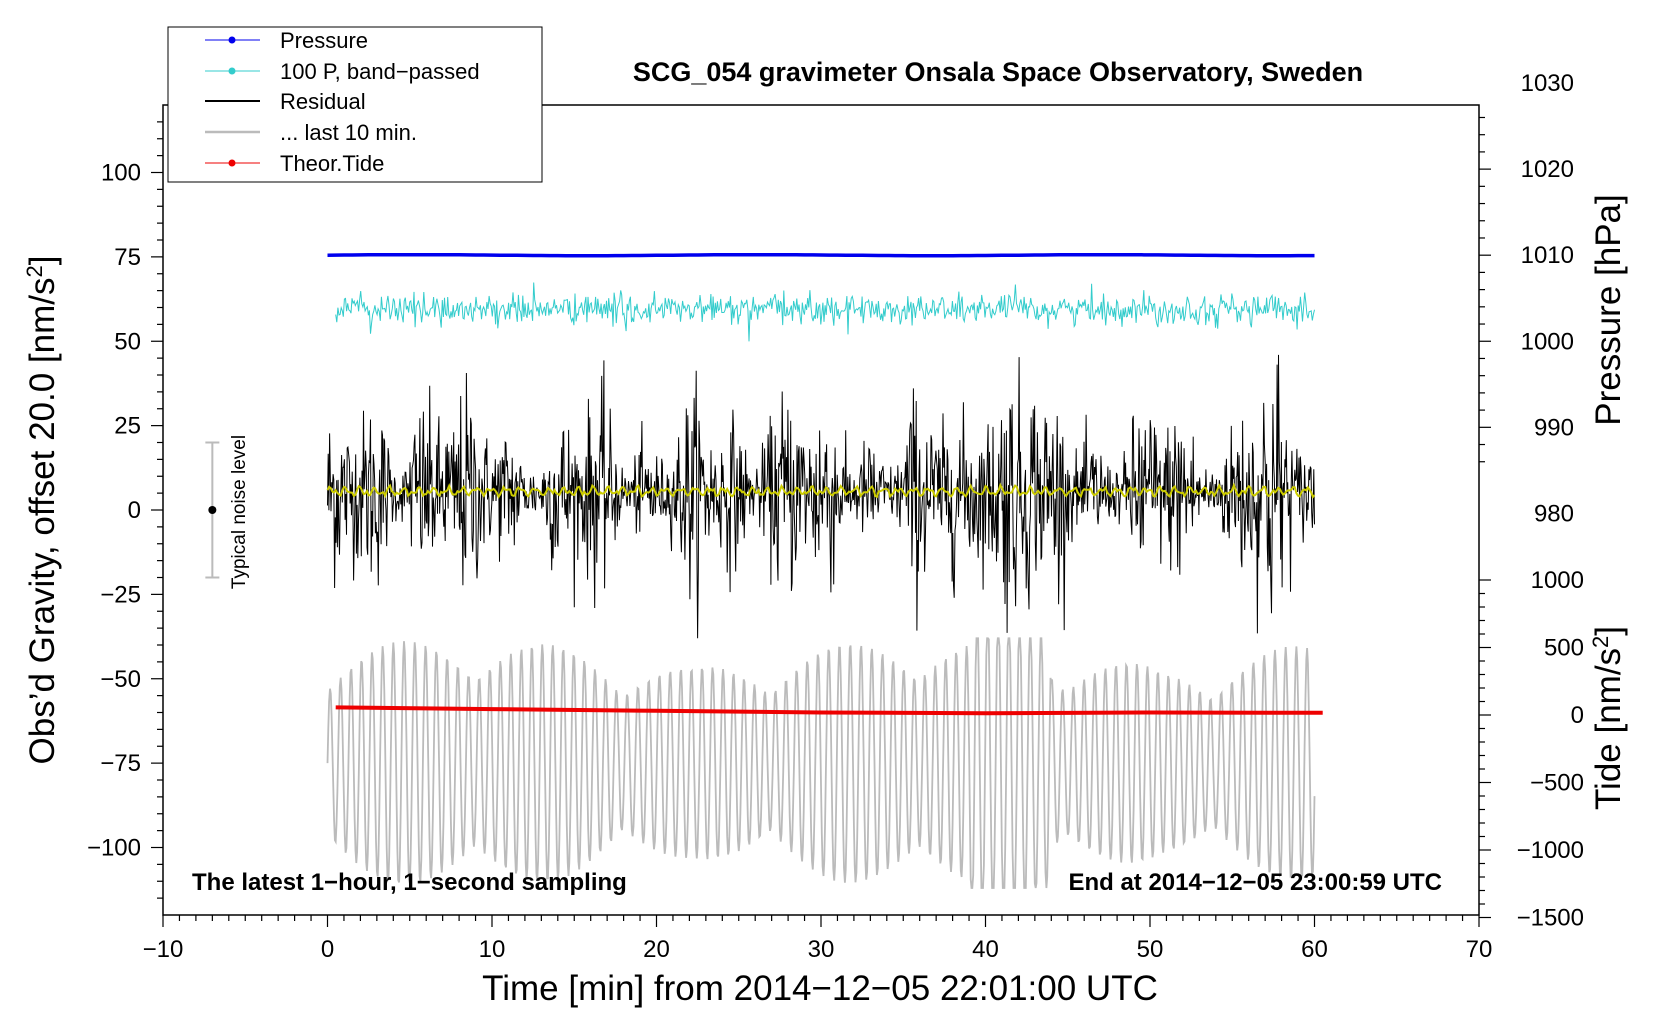 The width and height of the screenshot is (1660, 1025). Describe the element at coordinates (1314, 949) in the screenshot. I see `x-tick-label: 60` at that location.